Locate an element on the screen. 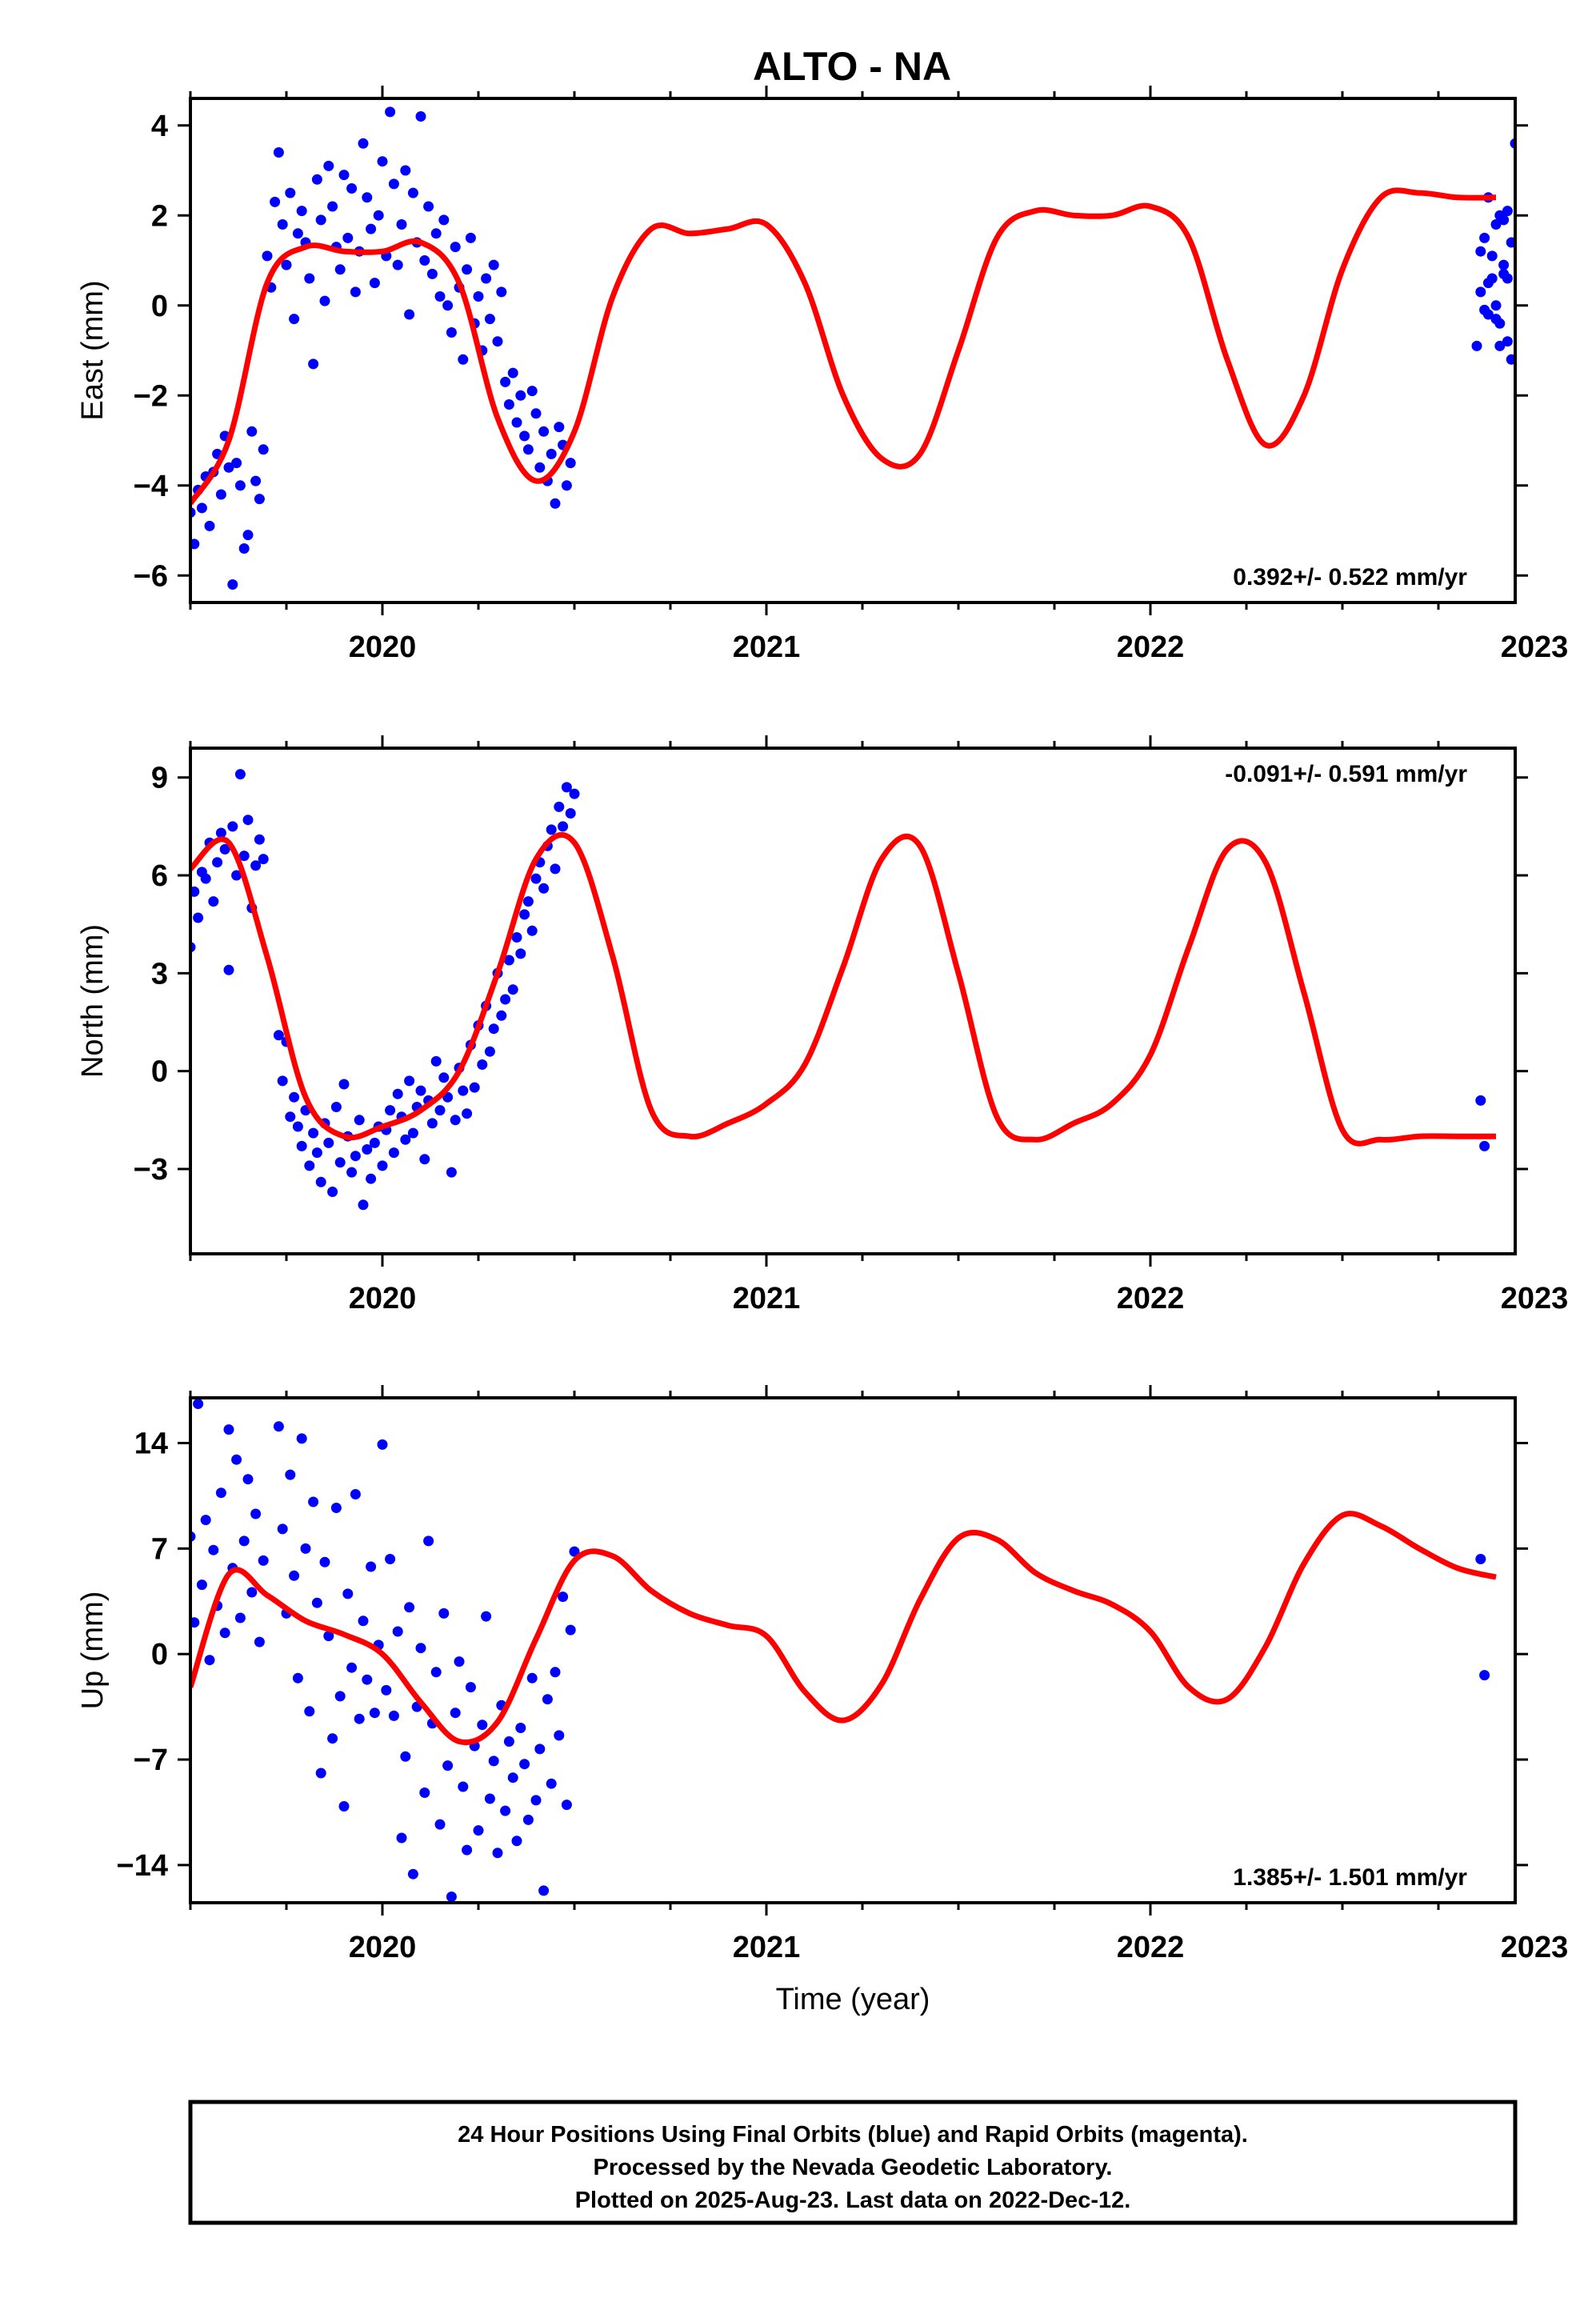 The width and height of the screenshot is (1596, 2322). east-ylabel: East (mm) is located at coordinates (93, 350).